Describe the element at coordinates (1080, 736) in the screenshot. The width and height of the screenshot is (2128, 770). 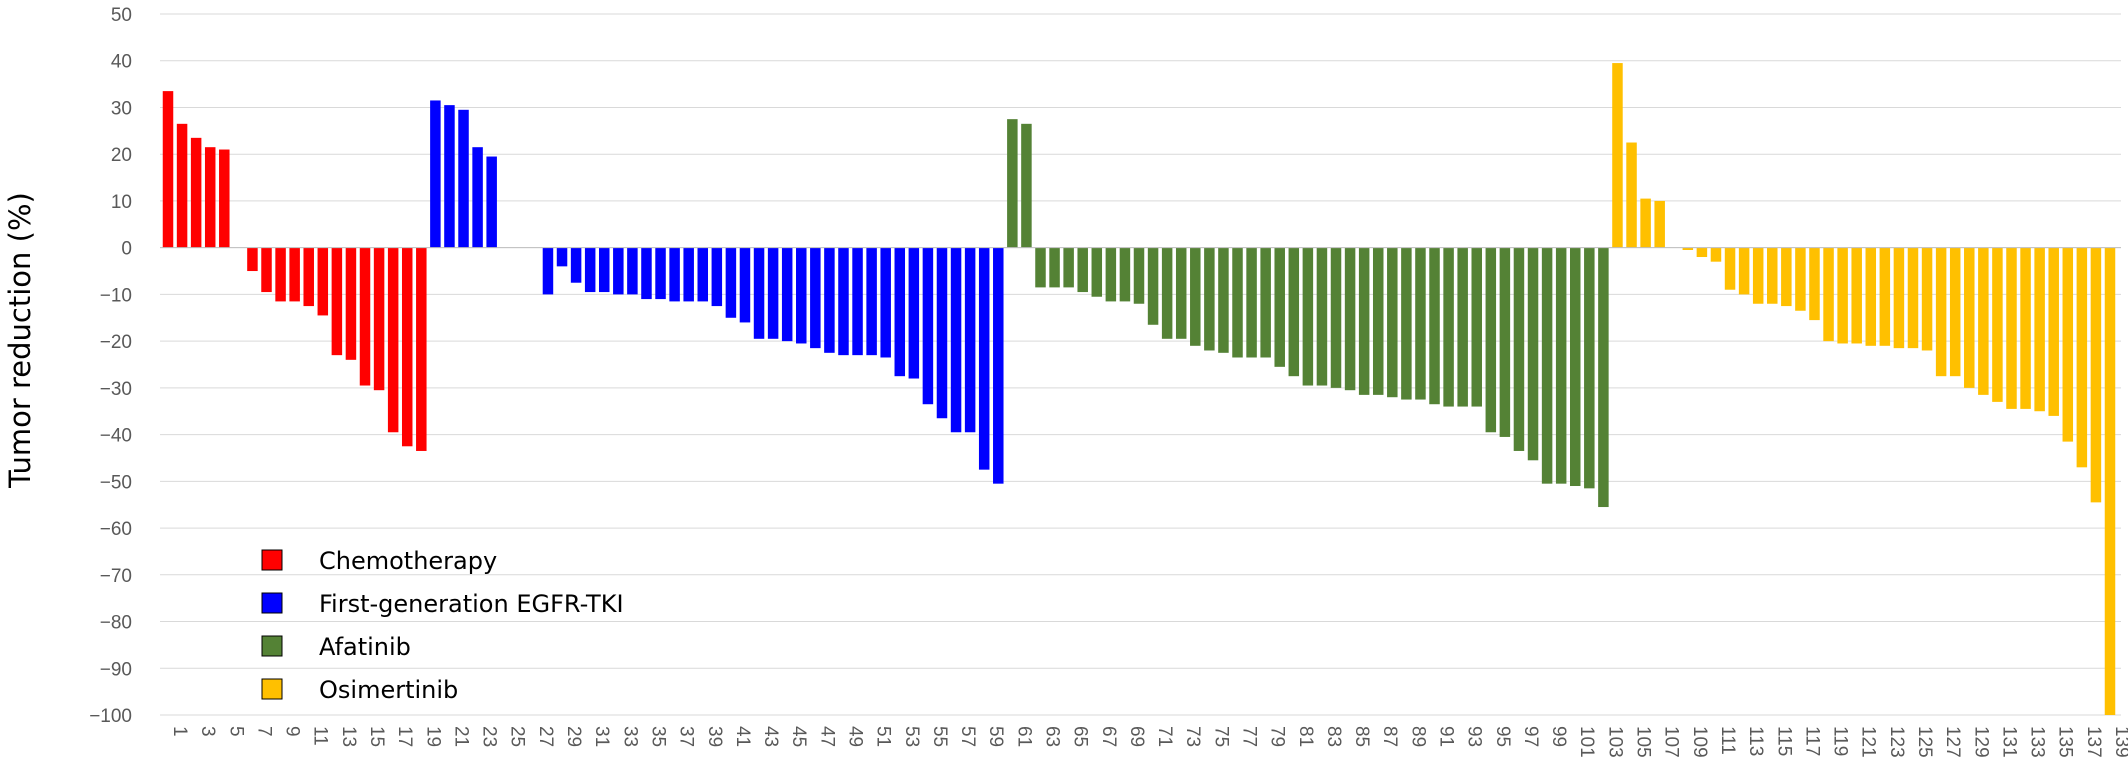
I see `x-tick-label: 65` at that location.